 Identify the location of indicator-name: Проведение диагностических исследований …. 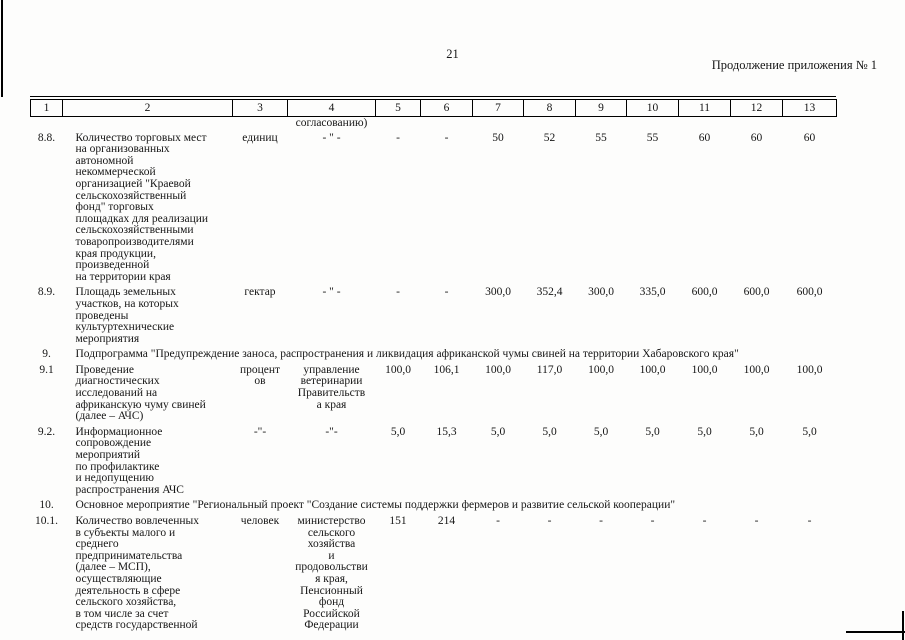
(140, 393).